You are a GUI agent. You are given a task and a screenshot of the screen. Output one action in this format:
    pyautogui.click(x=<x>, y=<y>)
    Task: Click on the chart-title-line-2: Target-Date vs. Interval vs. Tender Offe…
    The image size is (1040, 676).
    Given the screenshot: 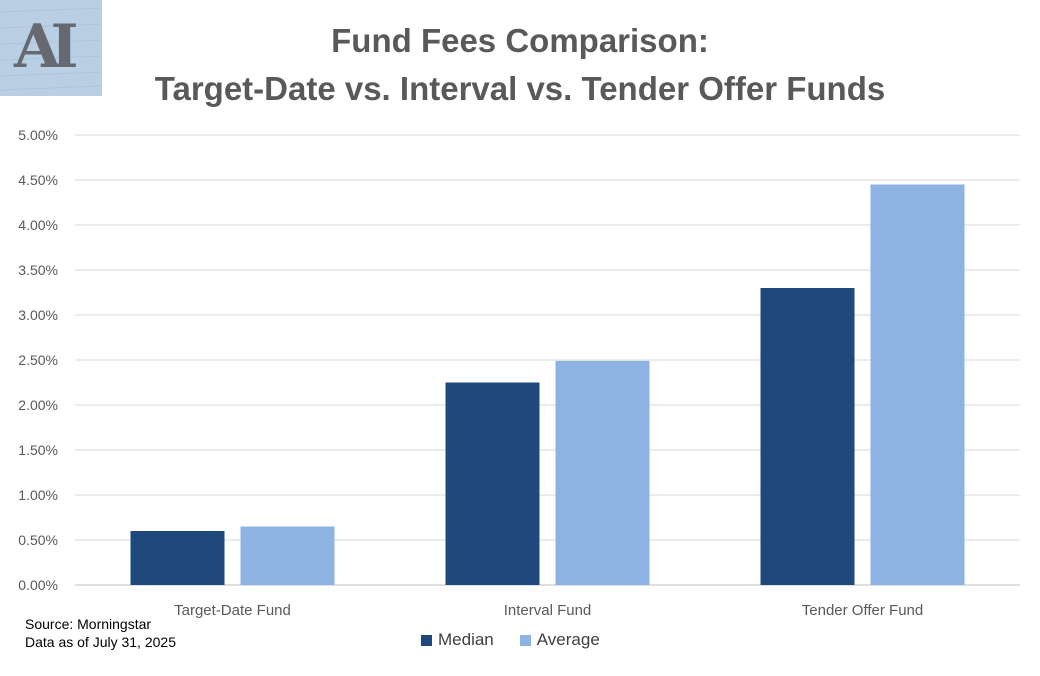 What is the action you would take?
    pyautogui.click(x=520, y=88)
    